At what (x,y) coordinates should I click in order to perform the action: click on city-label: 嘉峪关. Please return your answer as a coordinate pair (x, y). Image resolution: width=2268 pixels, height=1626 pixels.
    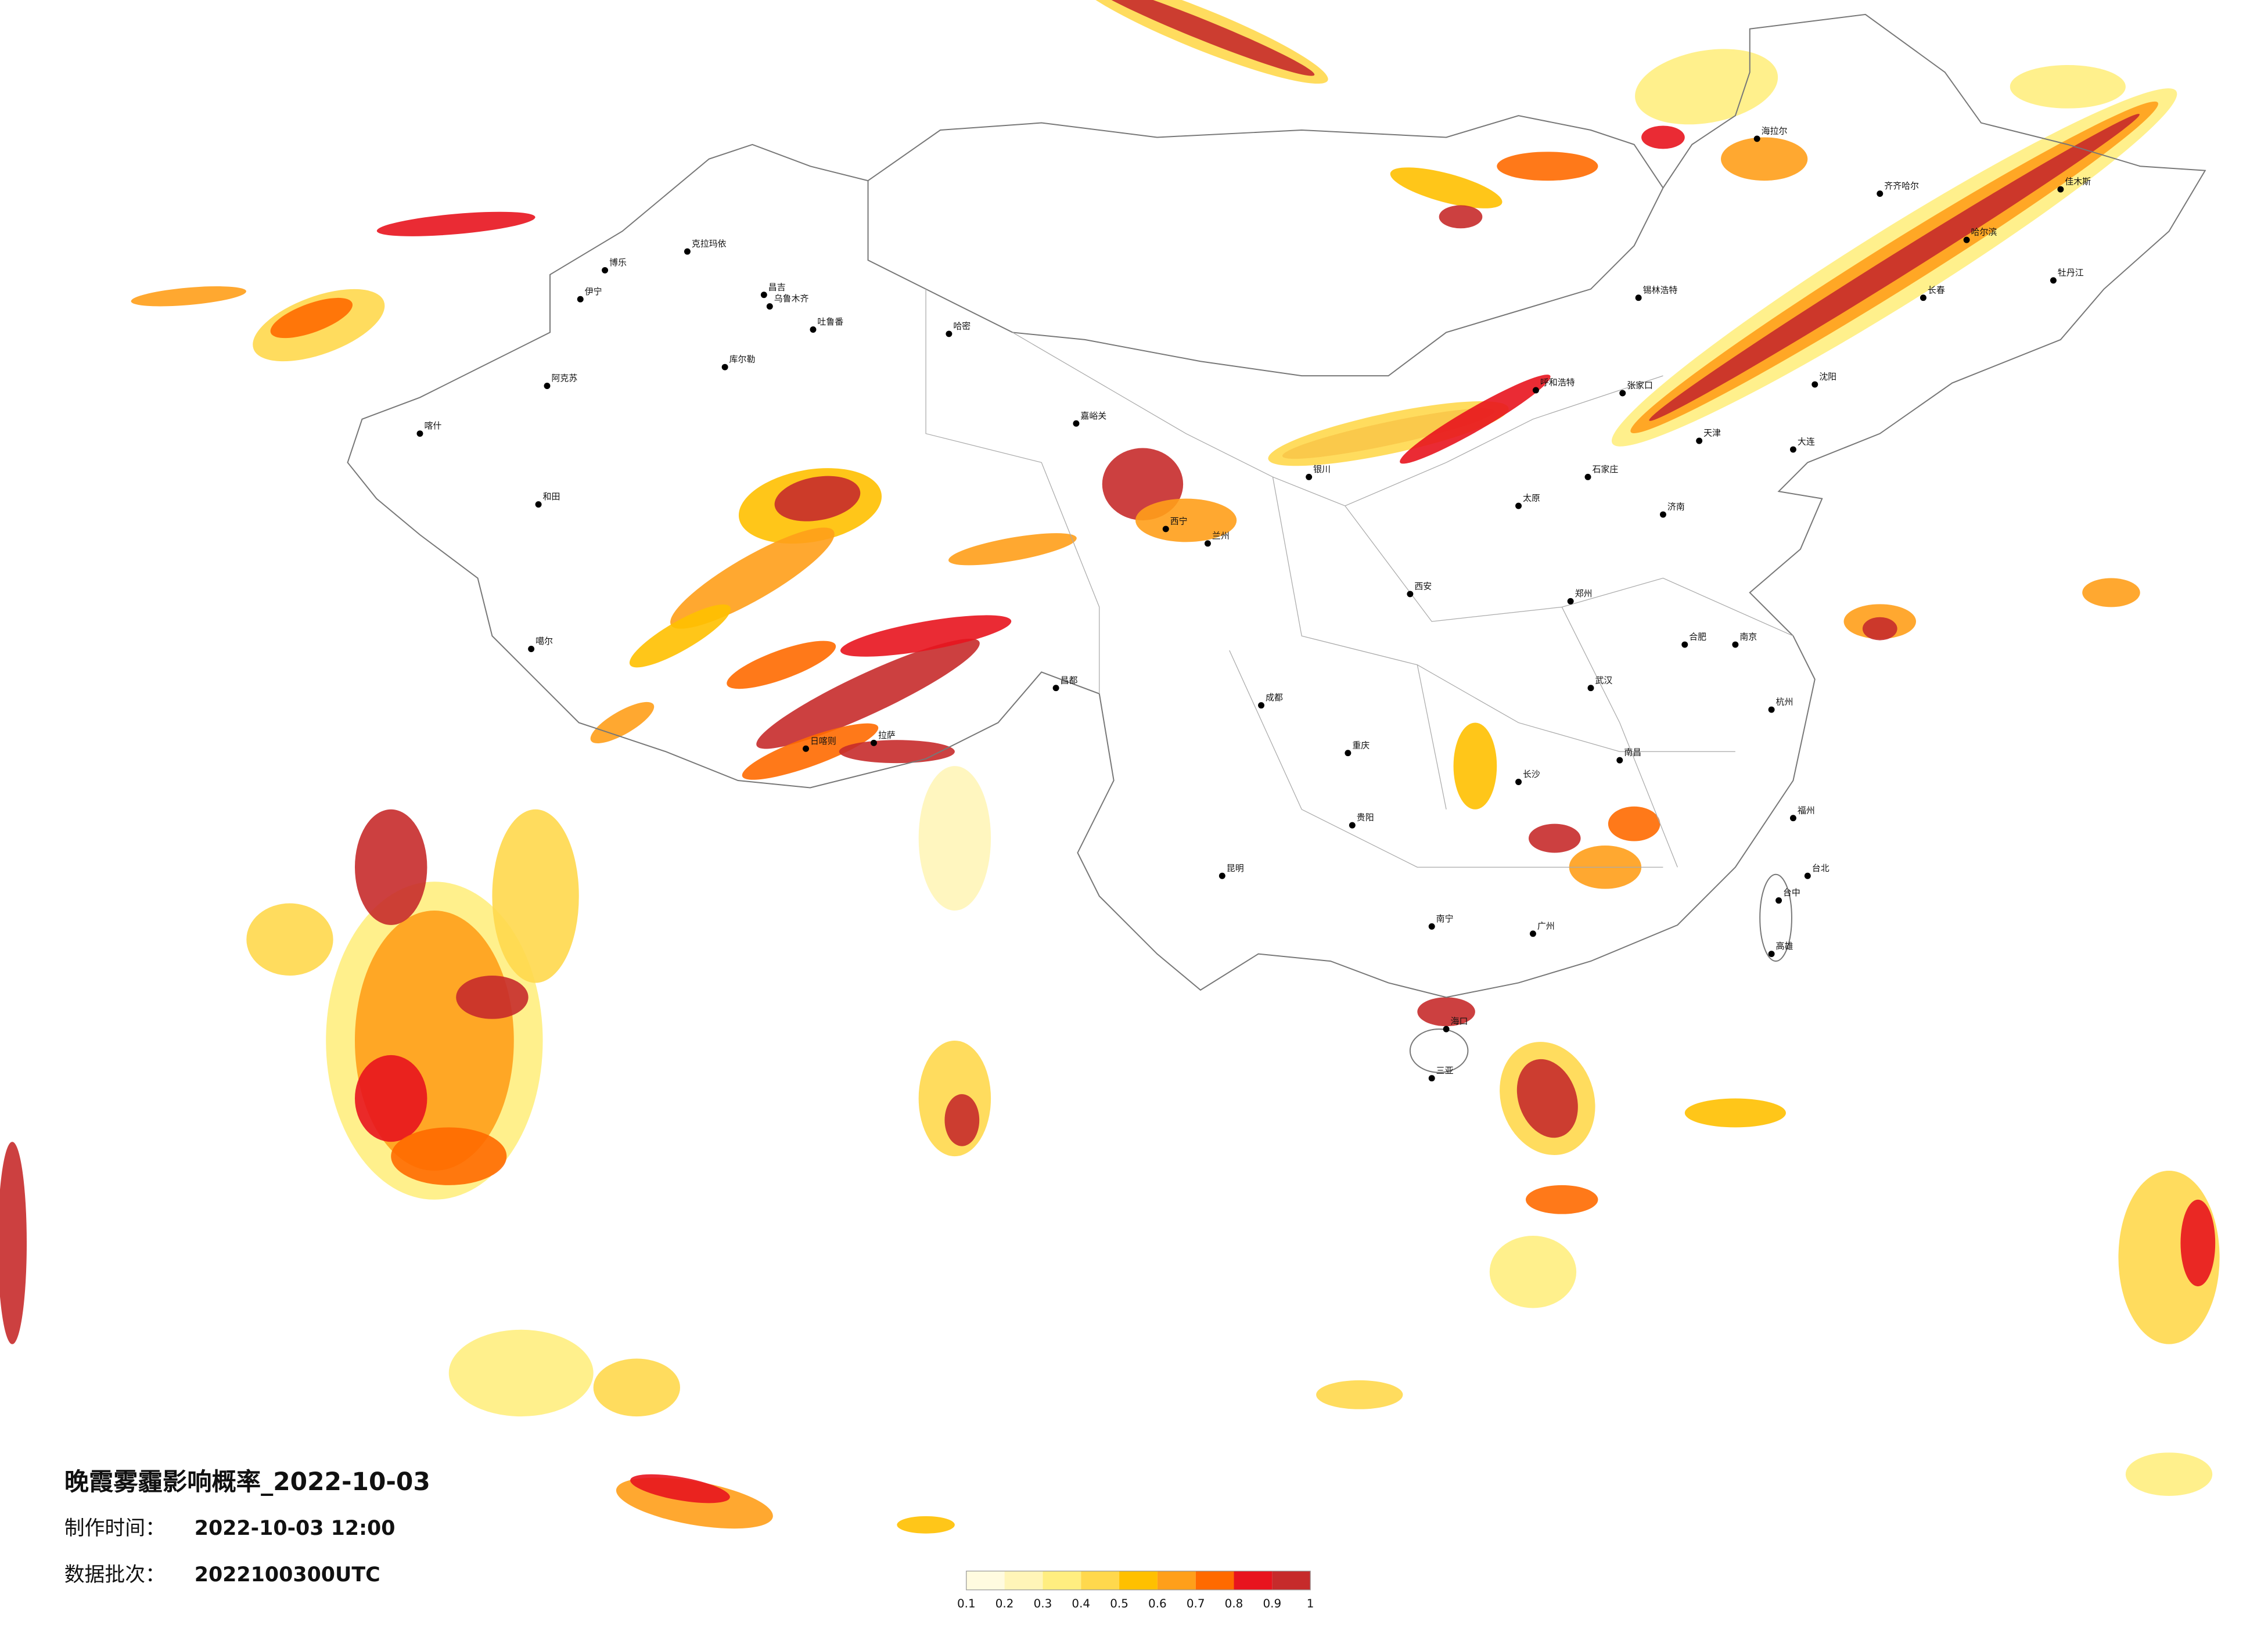
    Looking at the image, I should click on (1093, 416).